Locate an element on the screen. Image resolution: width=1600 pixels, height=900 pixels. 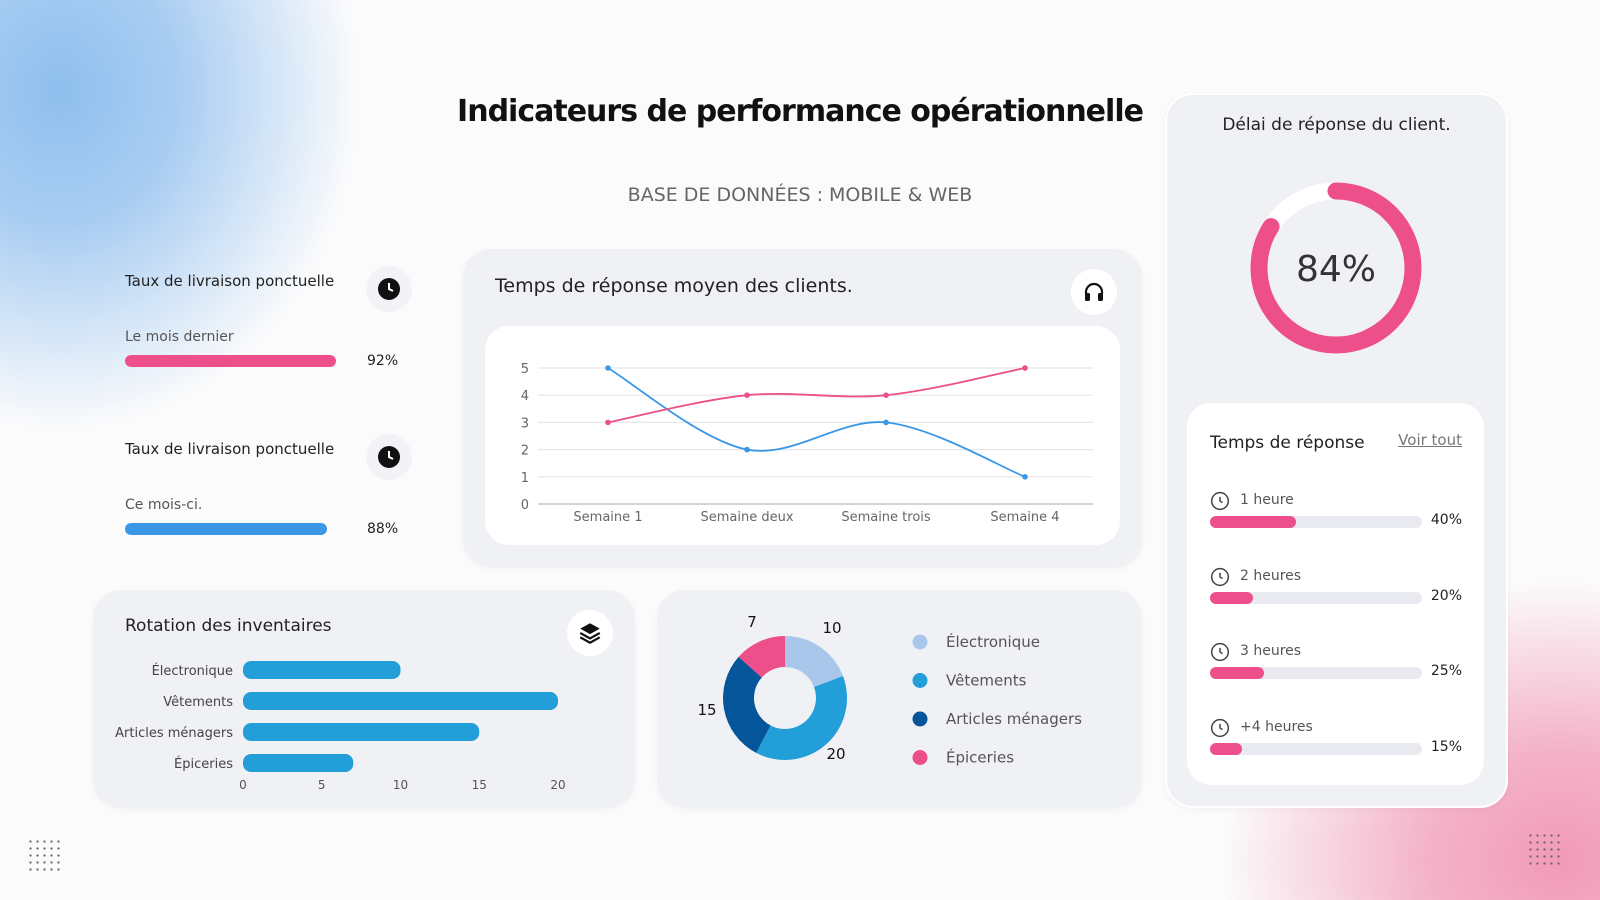
x-tick-label: Semaine trois is located at coordinates (886, 517).